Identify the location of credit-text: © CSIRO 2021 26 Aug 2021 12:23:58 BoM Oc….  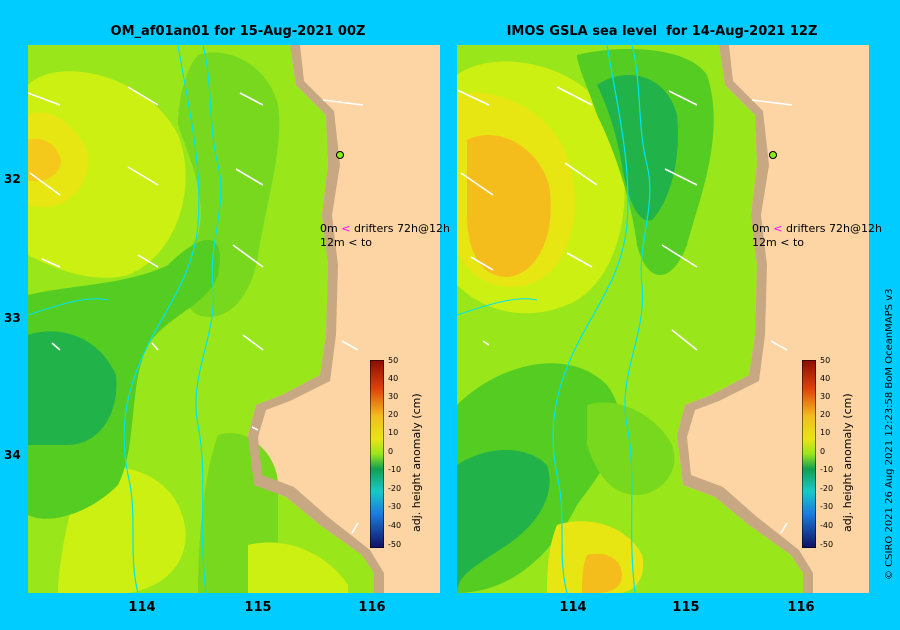
(889, 434).